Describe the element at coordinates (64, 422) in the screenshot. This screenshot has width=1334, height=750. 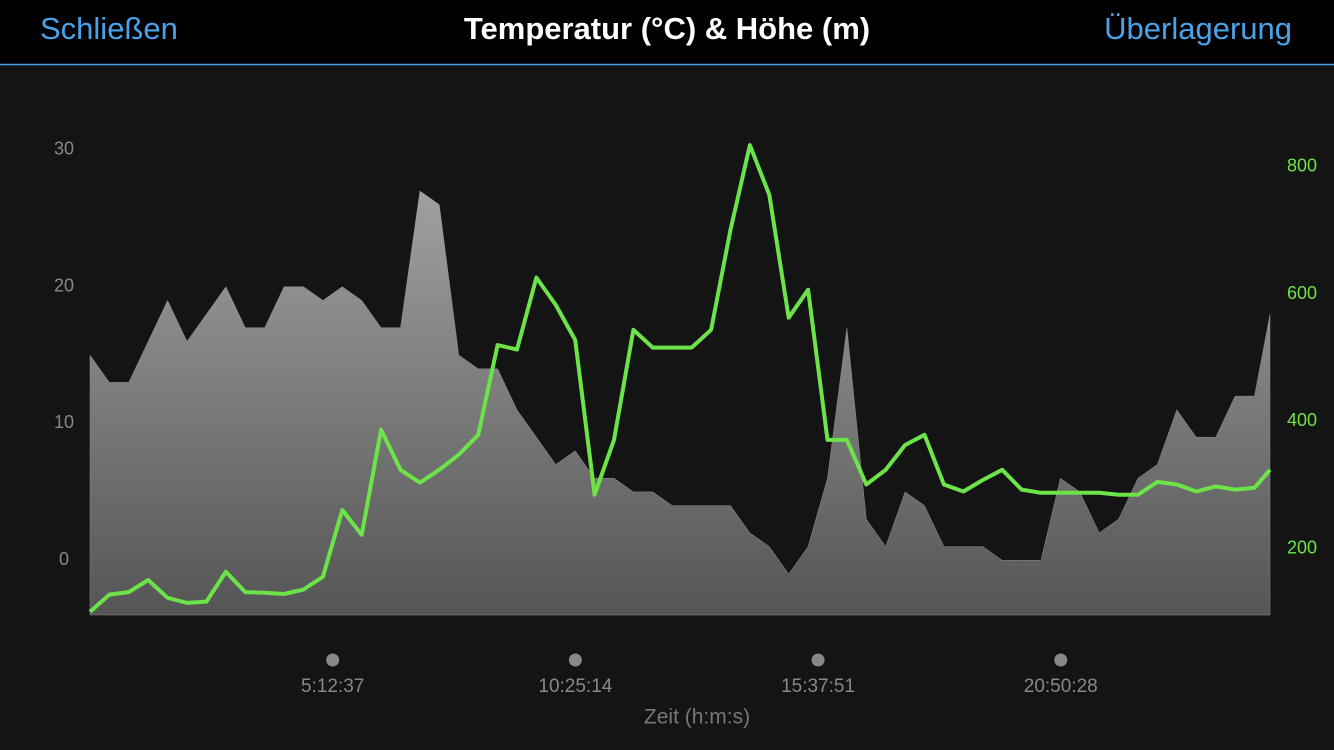
I see `y-tick-label: 10` at that location.